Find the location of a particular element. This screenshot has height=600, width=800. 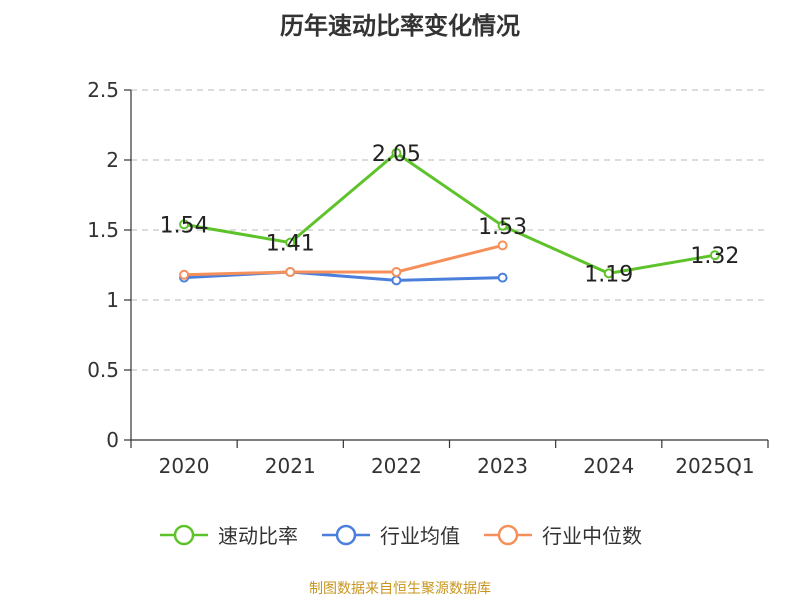

x-tick-label: 2020 is located at coordinates (184, 466).